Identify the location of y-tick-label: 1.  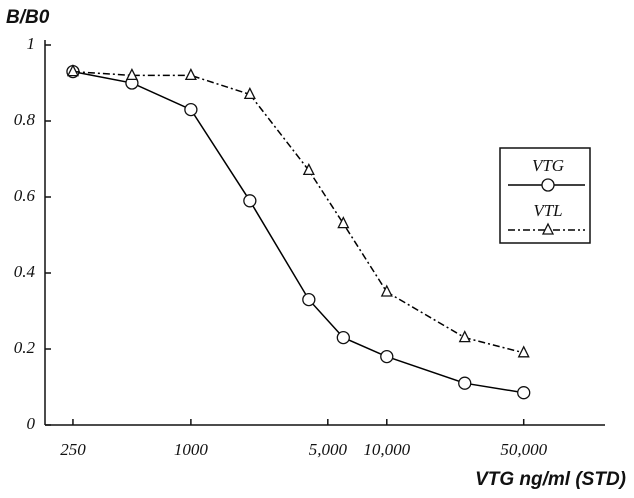
(31, 43).